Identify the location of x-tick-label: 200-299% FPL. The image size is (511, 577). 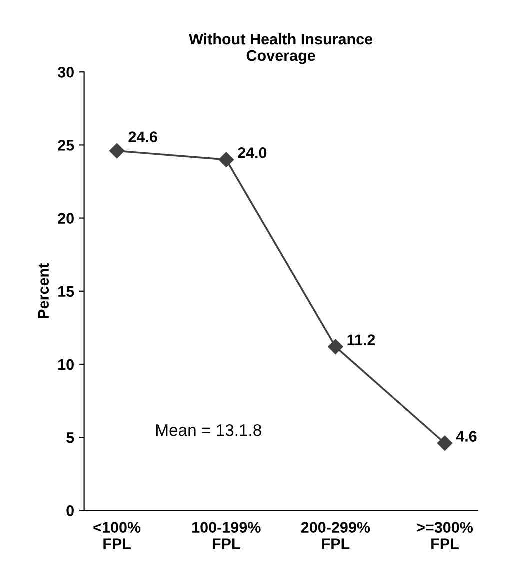
(335, 536).